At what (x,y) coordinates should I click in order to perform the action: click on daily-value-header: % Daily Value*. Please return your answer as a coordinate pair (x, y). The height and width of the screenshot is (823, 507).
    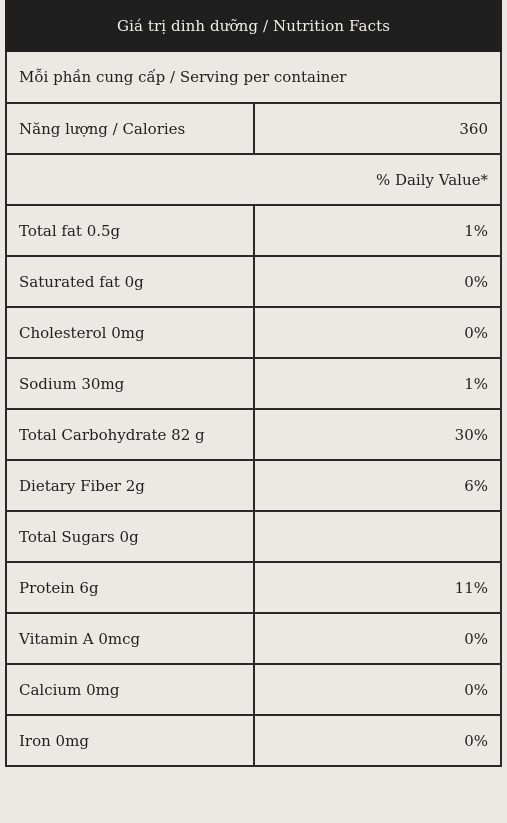
    Looking at the image, I should click on (253, 179).